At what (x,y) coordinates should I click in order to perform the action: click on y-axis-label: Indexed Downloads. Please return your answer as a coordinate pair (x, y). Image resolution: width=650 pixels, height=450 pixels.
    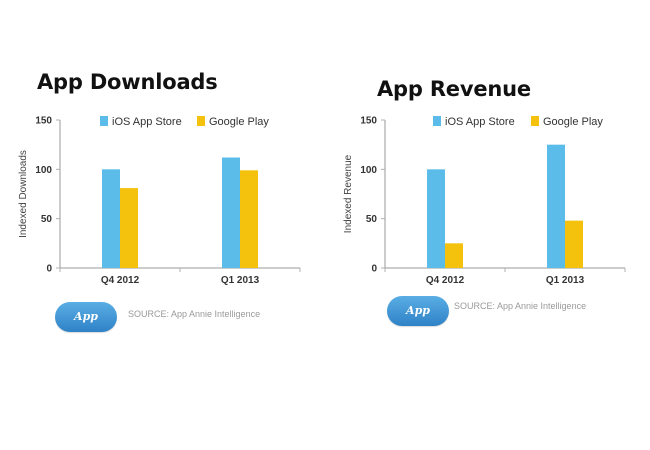
    Looking at the image, I should click on (23, 194).